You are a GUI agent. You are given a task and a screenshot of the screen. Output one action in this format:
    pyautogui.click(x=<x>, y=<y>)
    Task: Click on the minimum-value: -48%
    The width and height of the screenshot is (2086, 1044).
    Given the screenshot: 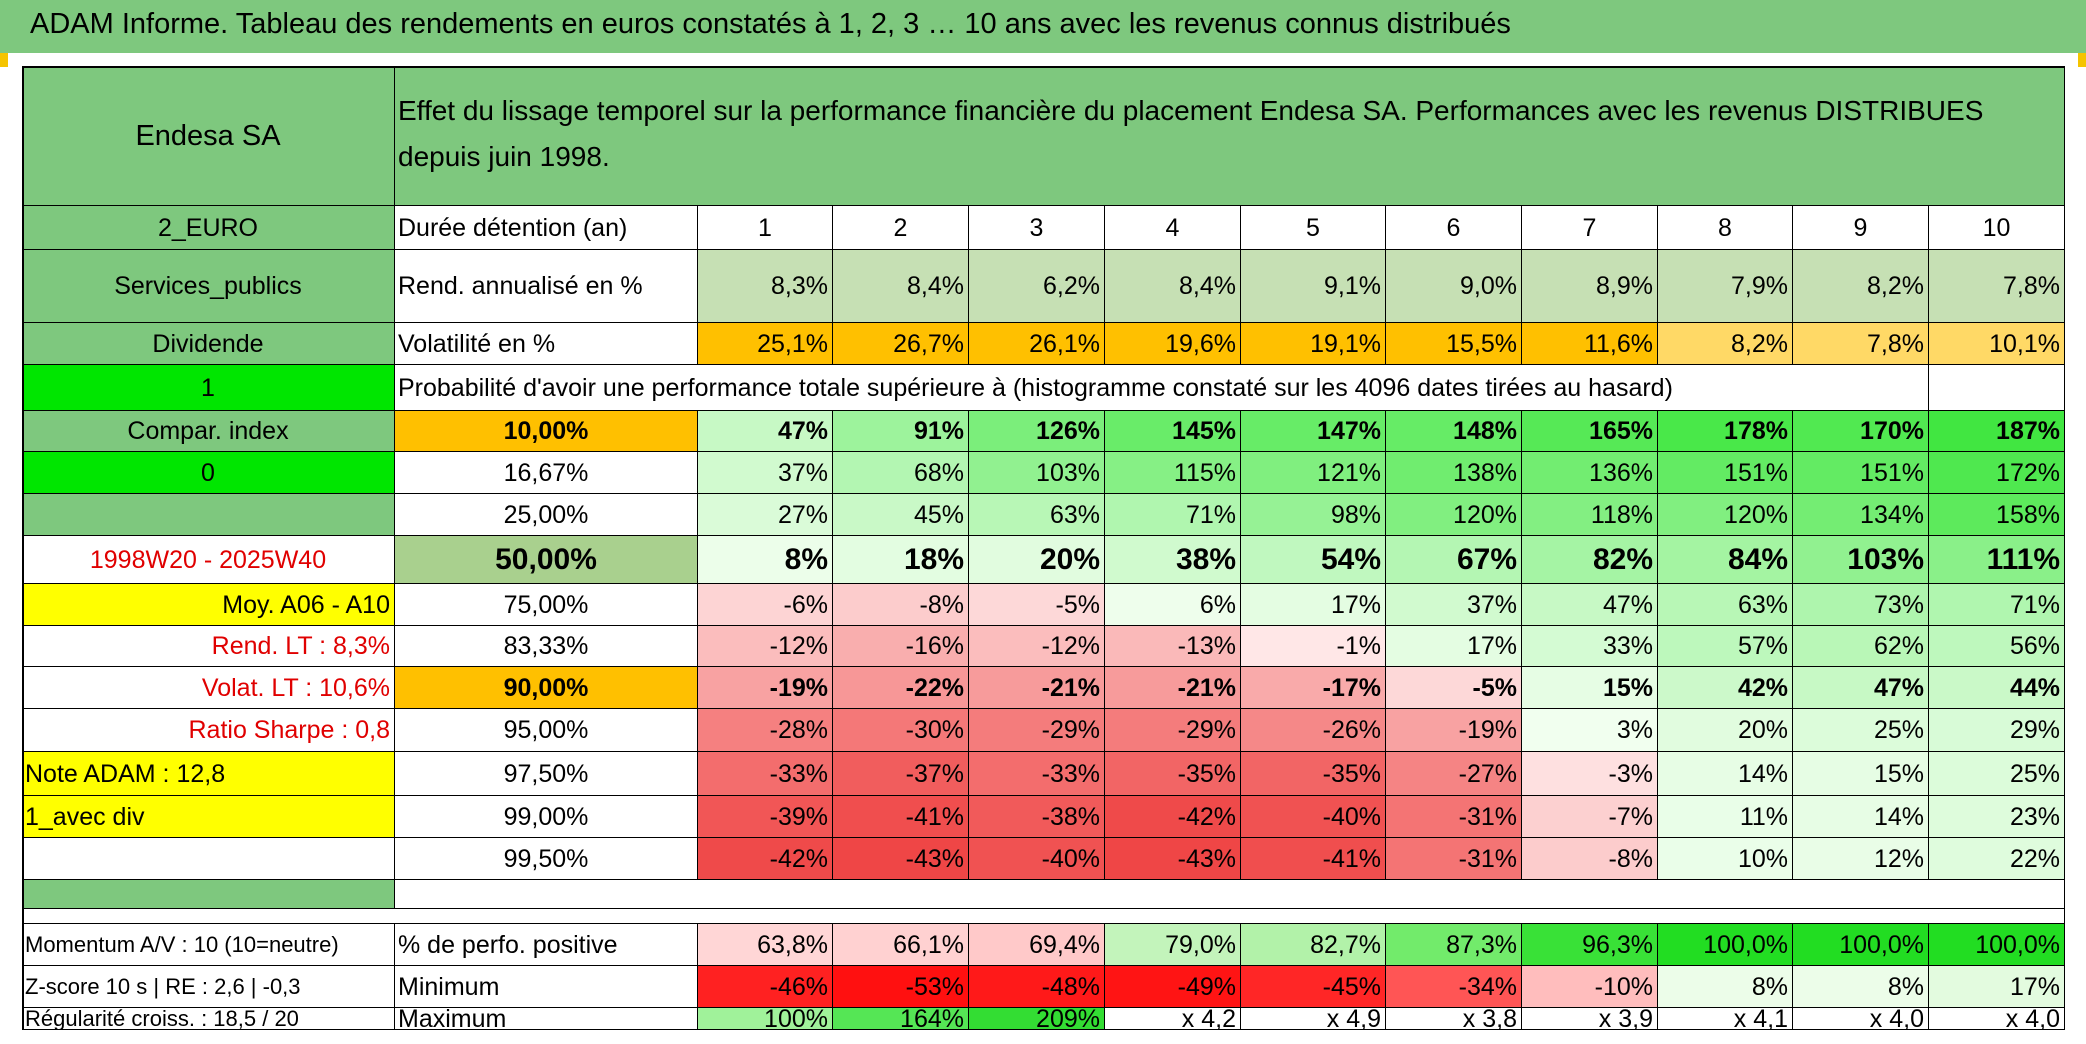 What is the action you would take?
    pyautogui.click(x=1037, y=987)
    